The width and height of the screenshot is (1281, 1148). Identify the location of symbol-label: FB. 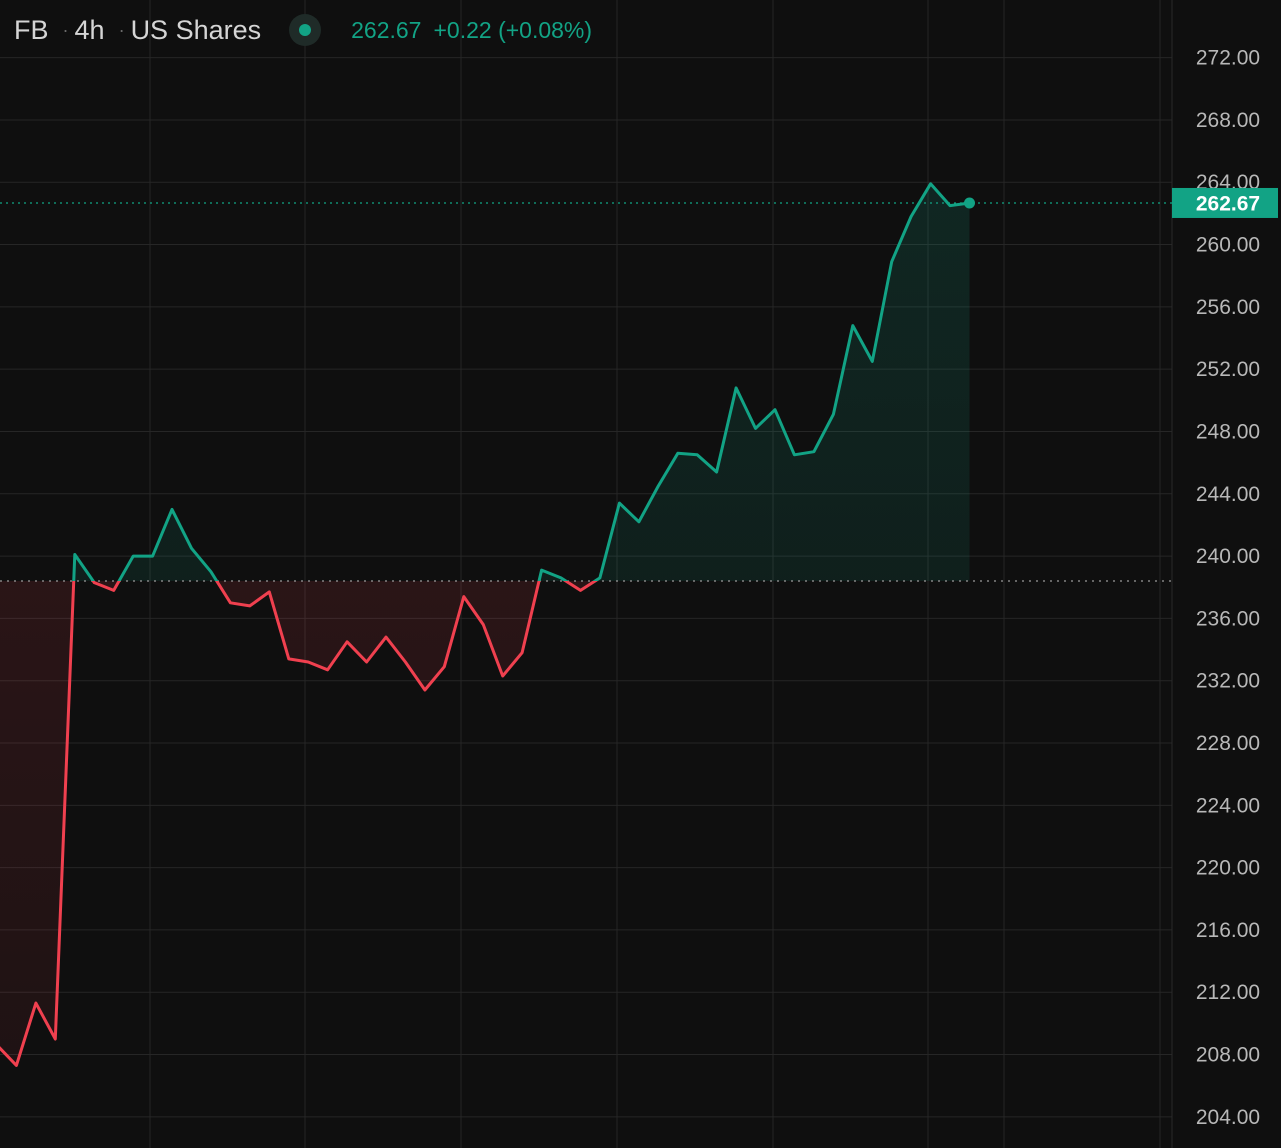
(31, 29).